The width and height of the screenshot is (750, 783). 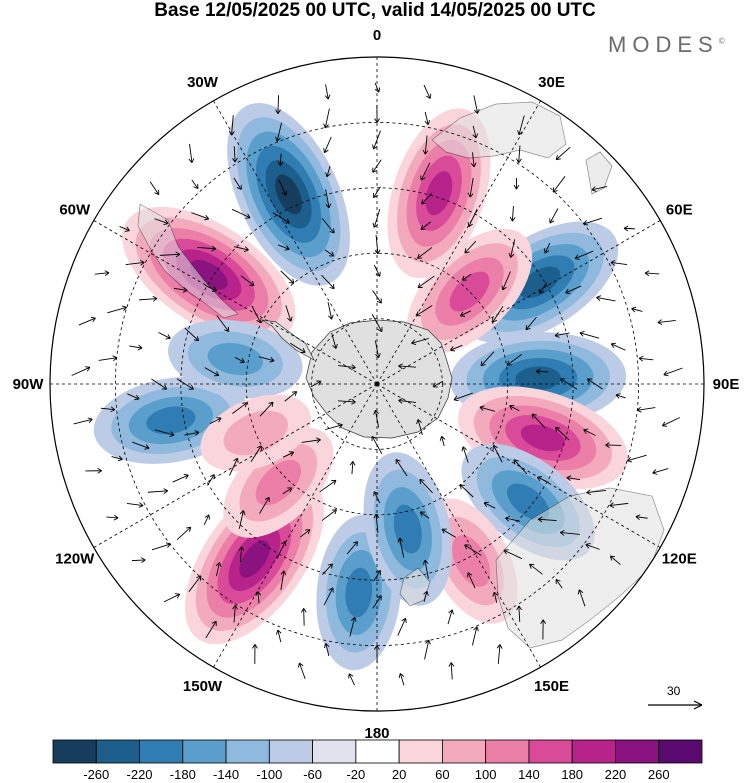 I want to click on anomaly-pink-40e, so click(x=469, y=291).